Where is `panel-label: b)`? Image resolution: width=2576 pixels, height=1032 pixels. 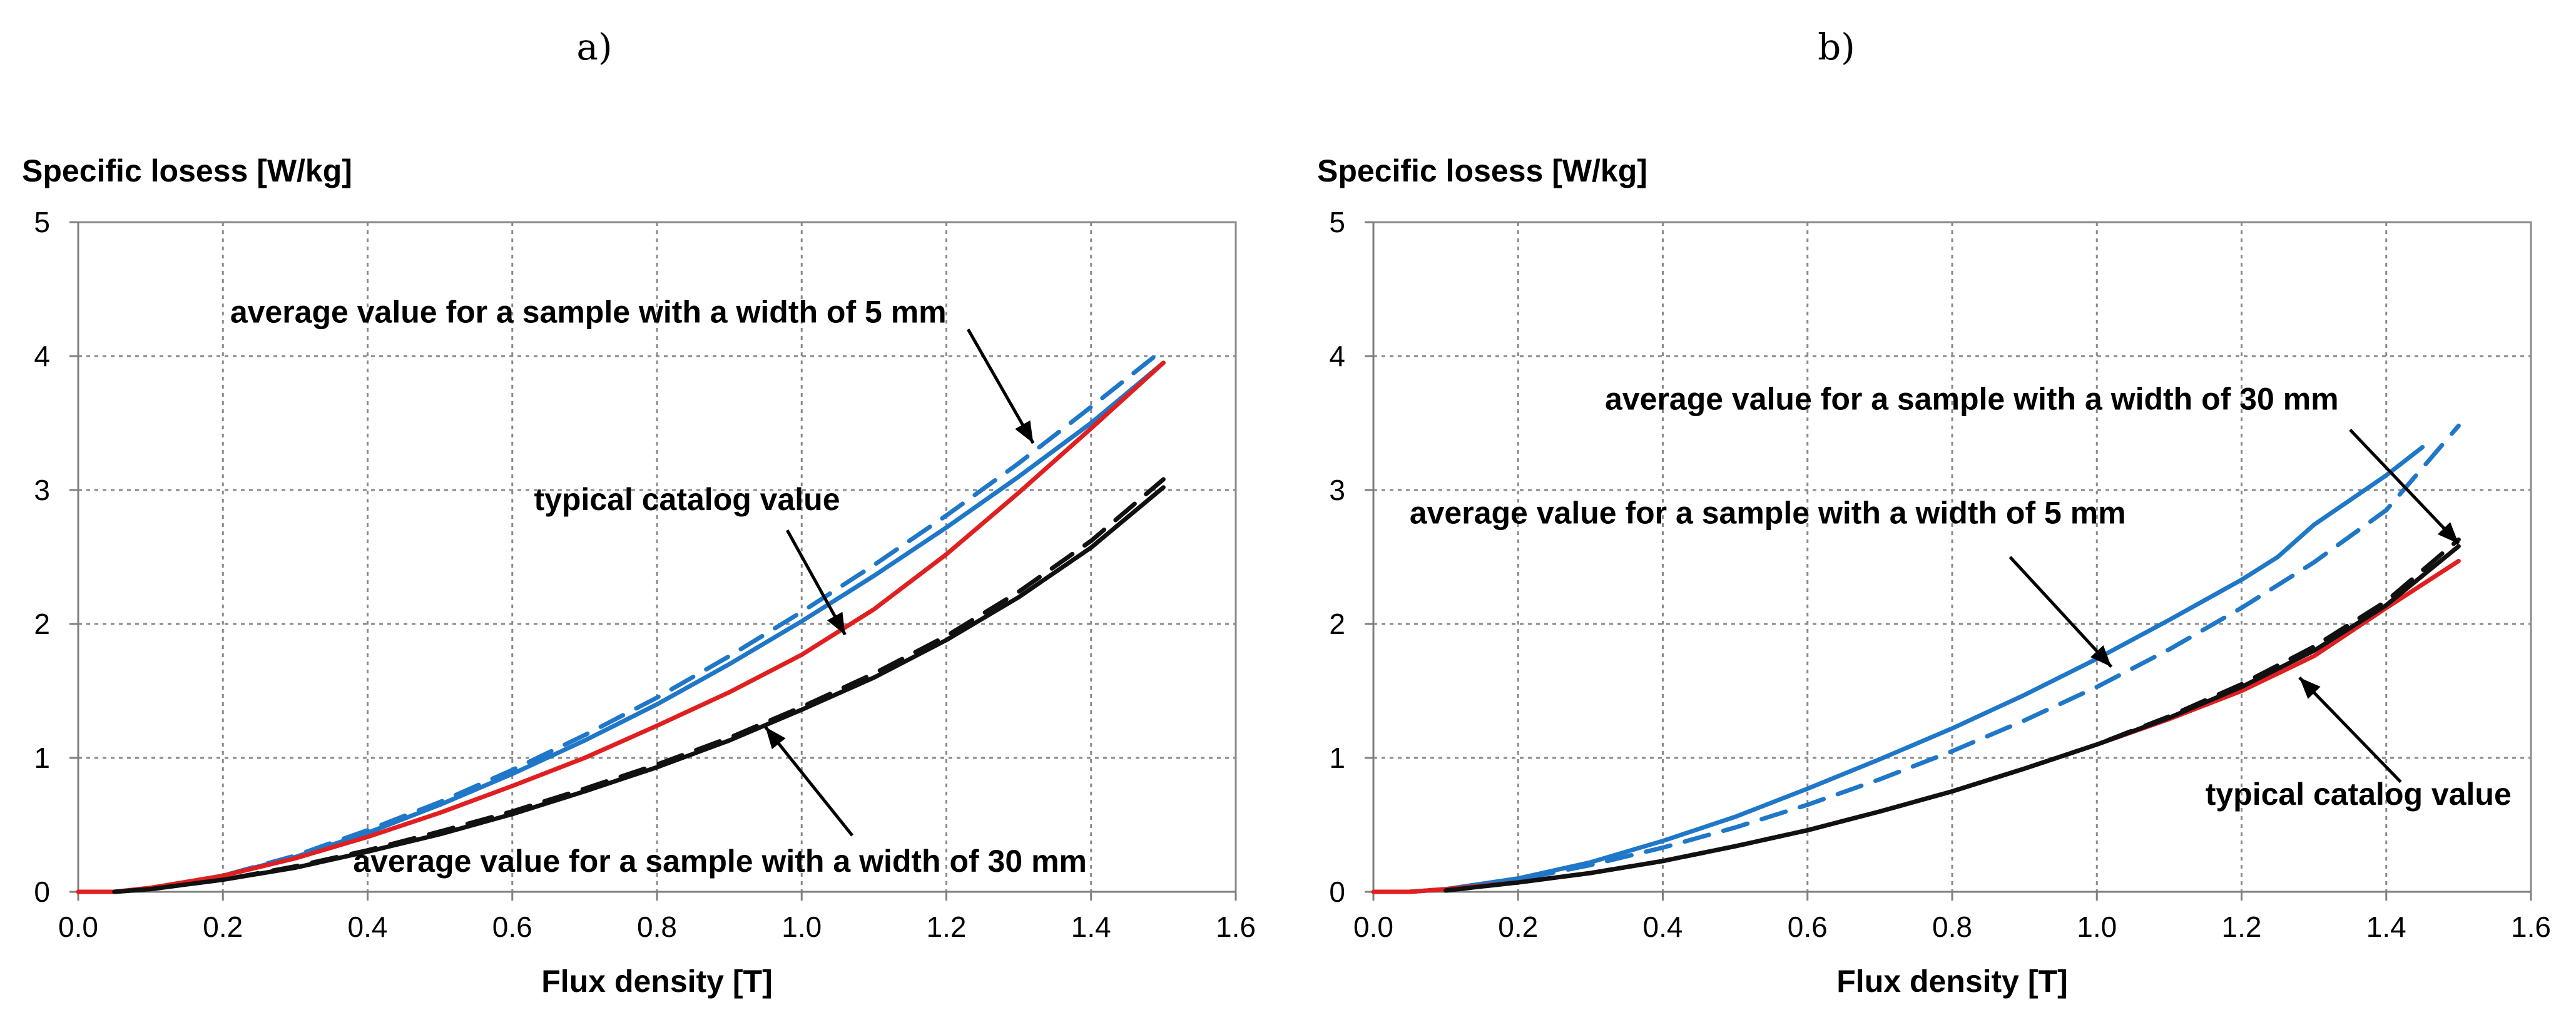 panel-label: b) is located at coordinates (1836, 47).